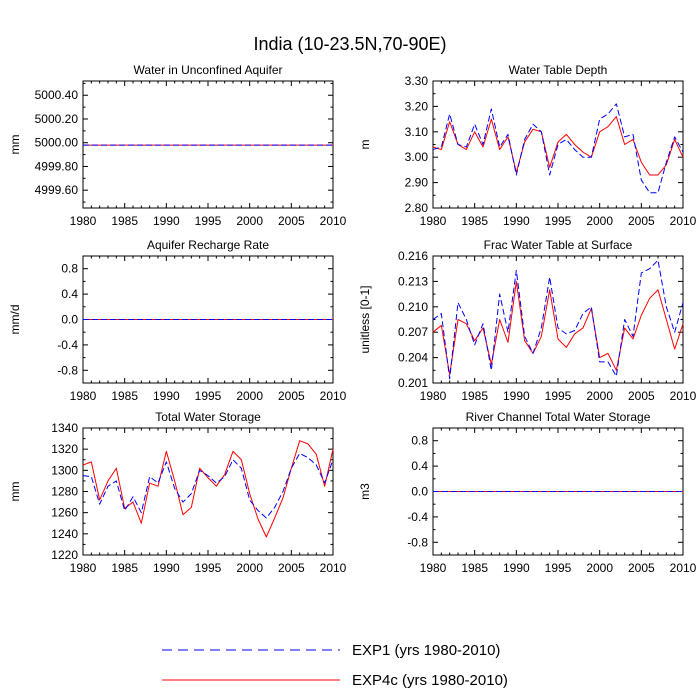 This screenshot has width=700, height=700. What do you see at coordinates (64, 534) in the screenshot?
I see `y-tick-label: 1240` at bounding box center [64, 534].